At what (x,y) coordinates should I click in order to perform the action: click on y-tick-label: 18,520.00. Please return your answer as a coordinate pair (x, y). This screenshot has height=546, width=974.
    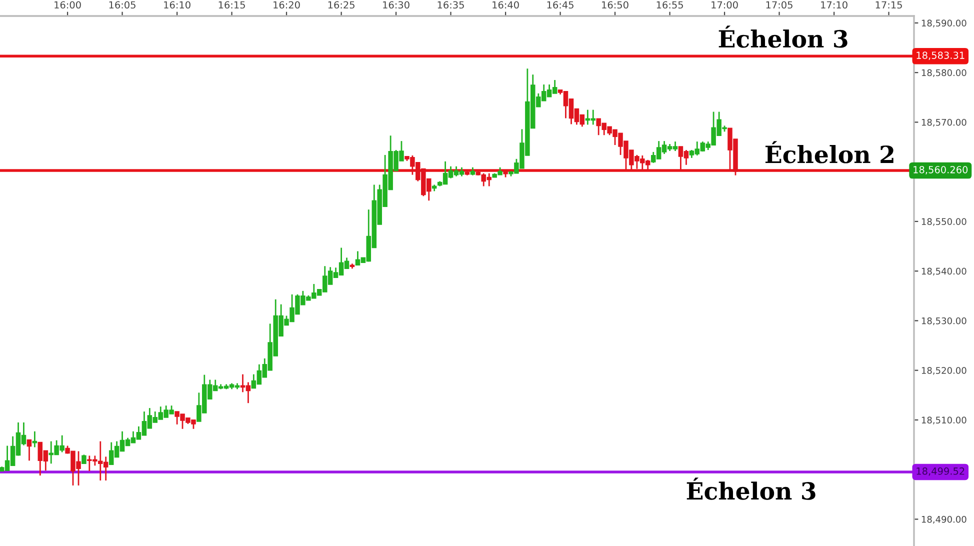
    Looking at the image, I should click on (944, 371).